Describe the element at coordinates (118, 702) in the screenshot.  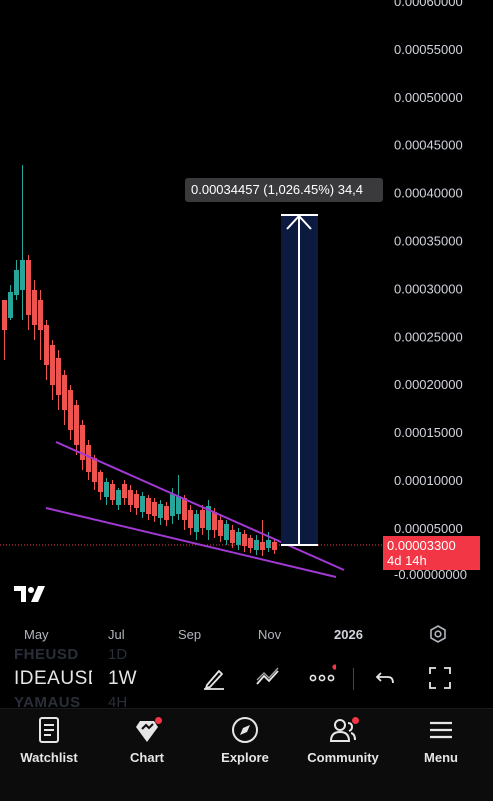
I see `interval-next: 4H` at that location.